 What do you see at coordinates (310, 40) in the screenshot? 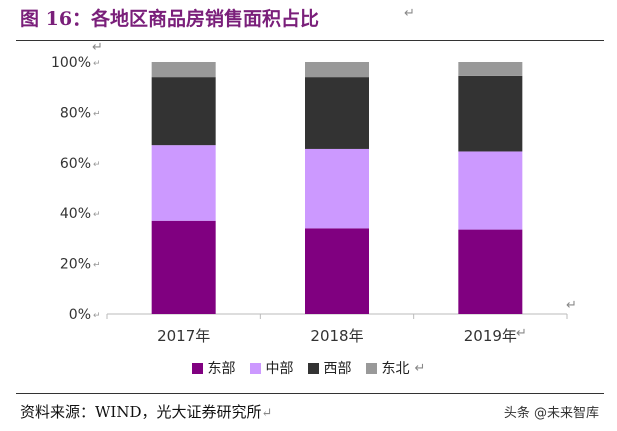
I see `top-rule` at bounding box center [310, 40].